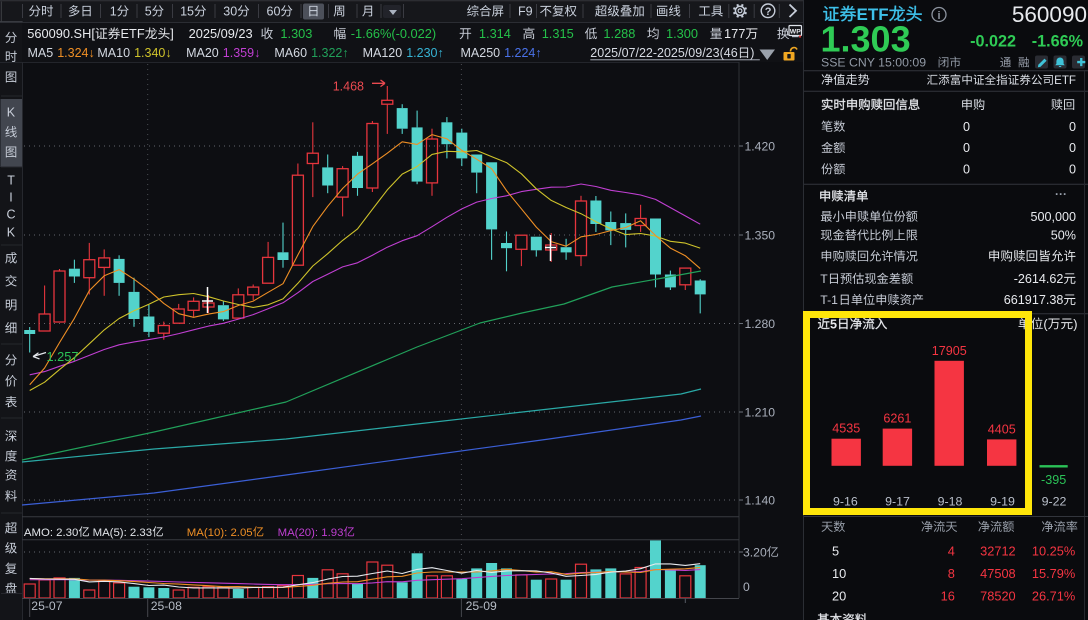  What do you see at coordinates (1034, 300) in the screenshot?
I see `svg-text: 661917.38` at bounding box center [1034, 300].